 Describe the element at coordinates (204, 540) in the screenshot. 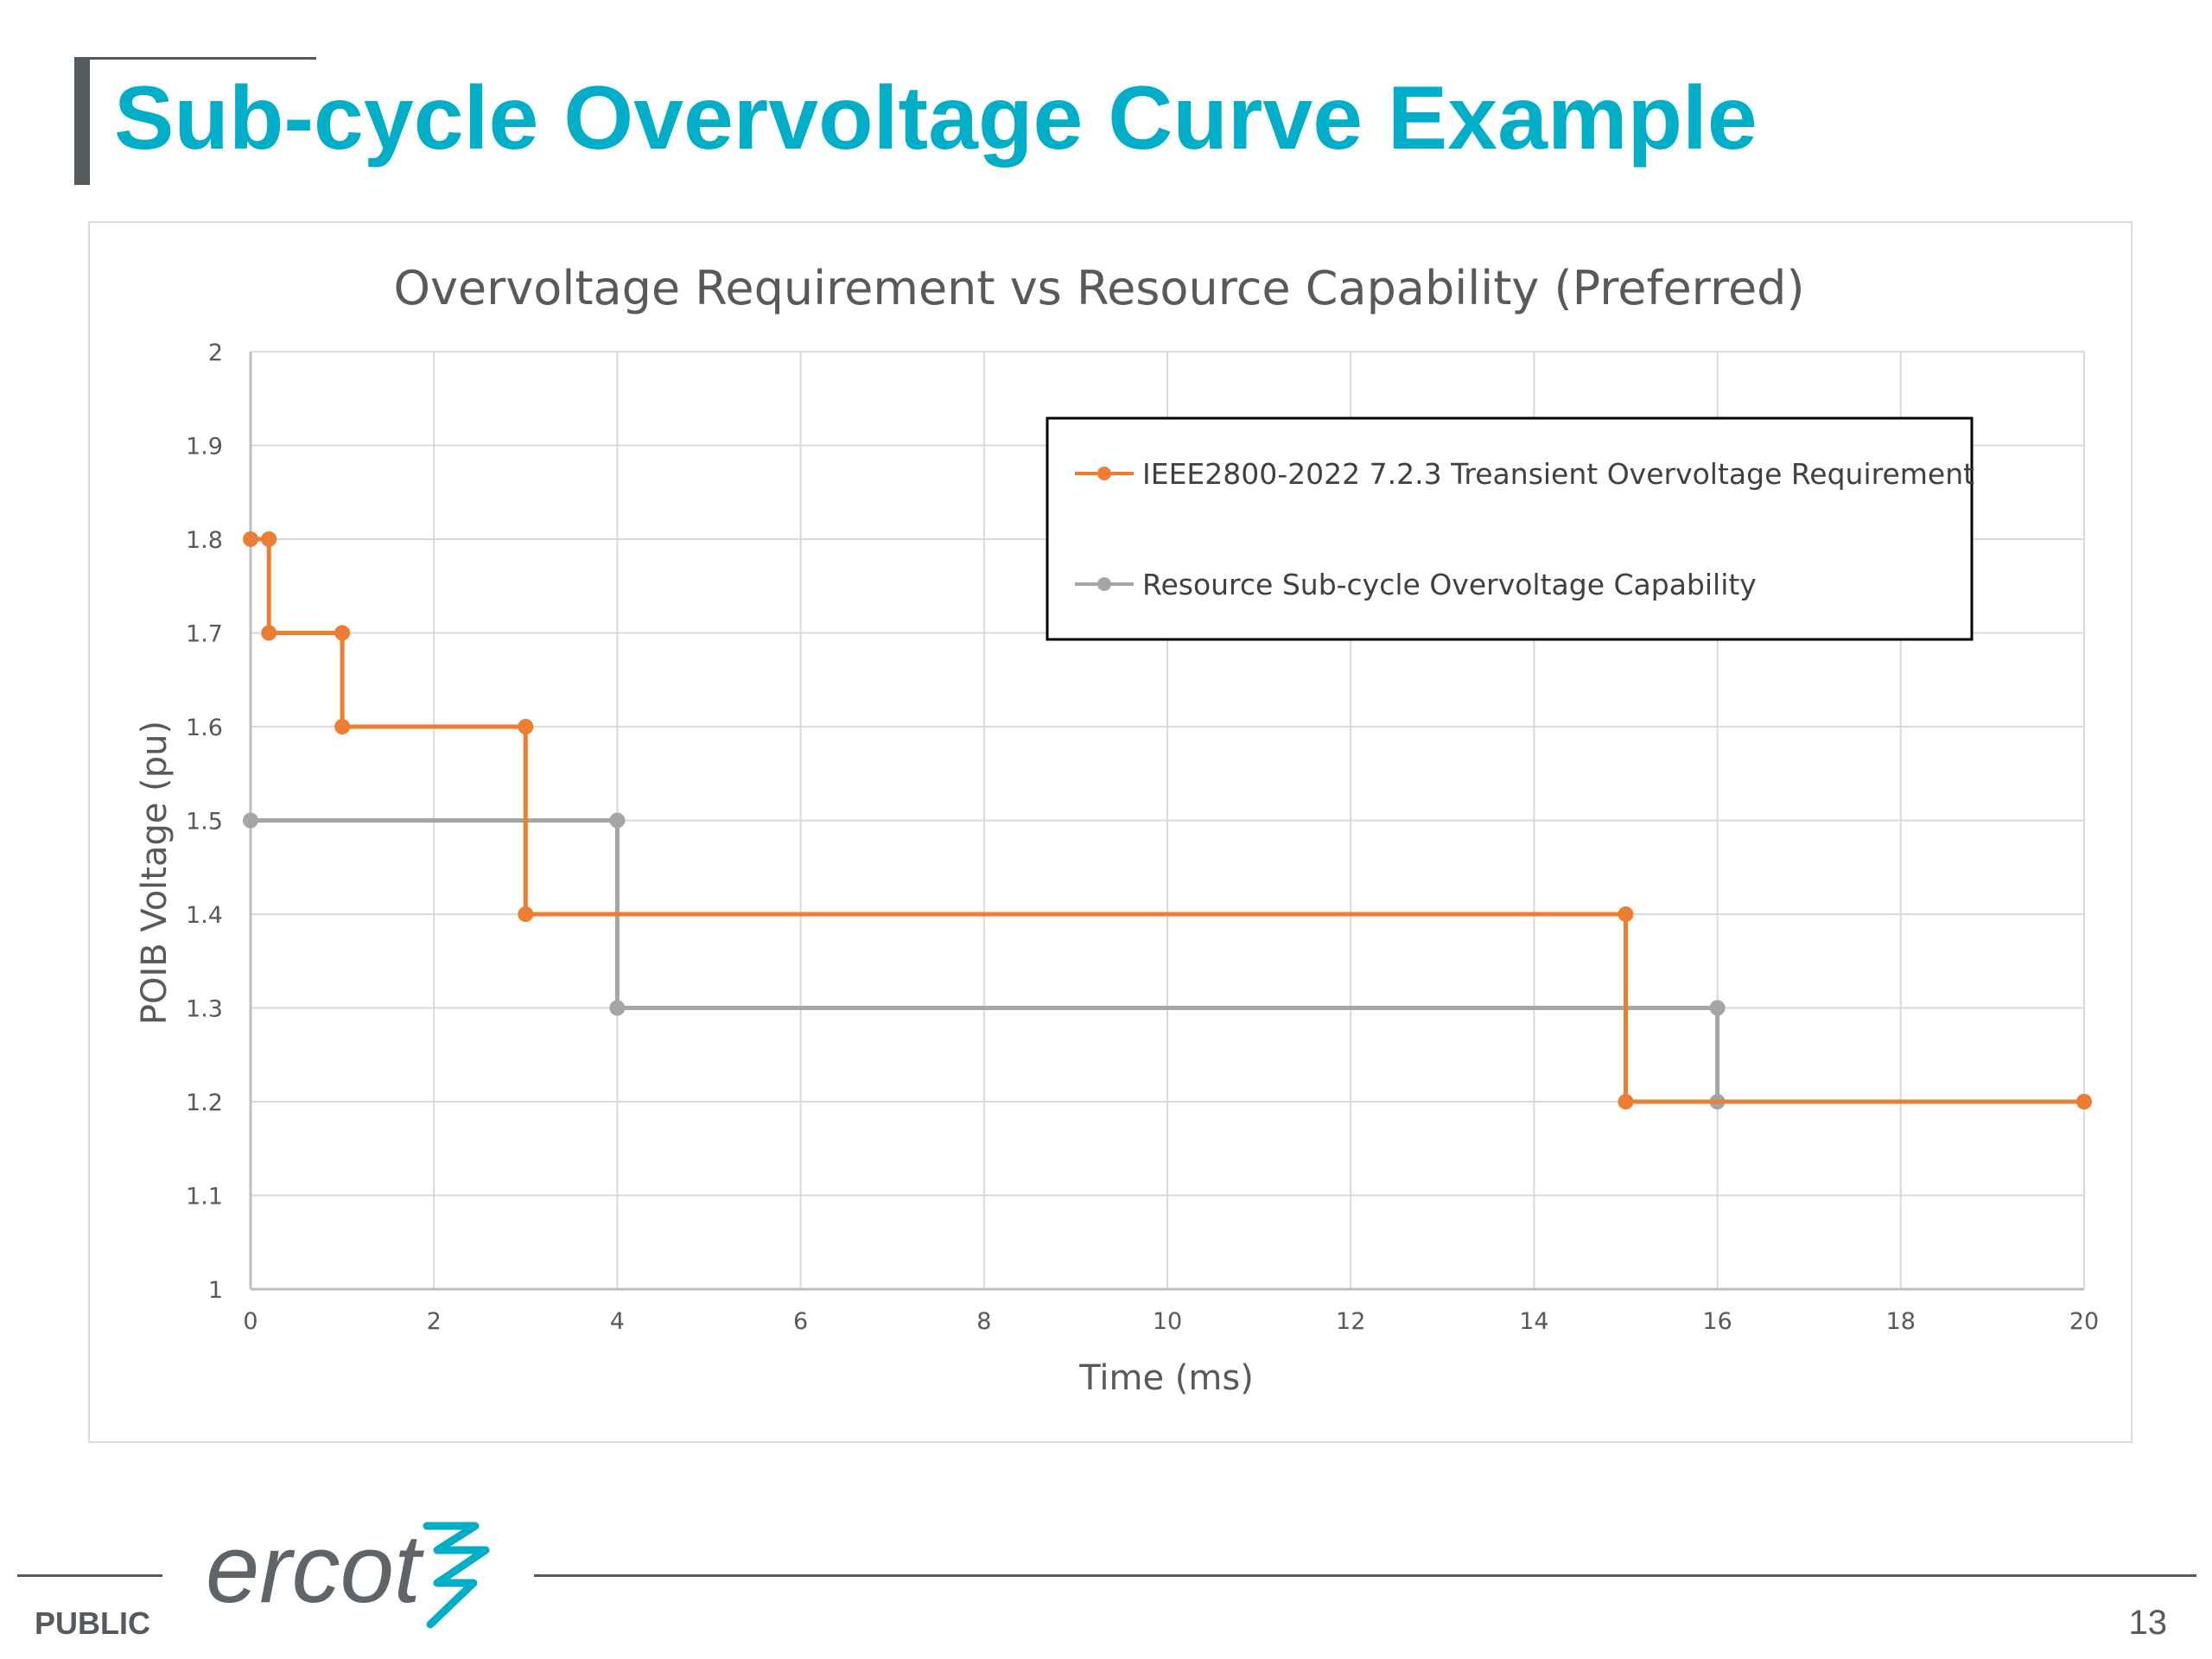

I see `y-tick-label: 1.8` at that location.